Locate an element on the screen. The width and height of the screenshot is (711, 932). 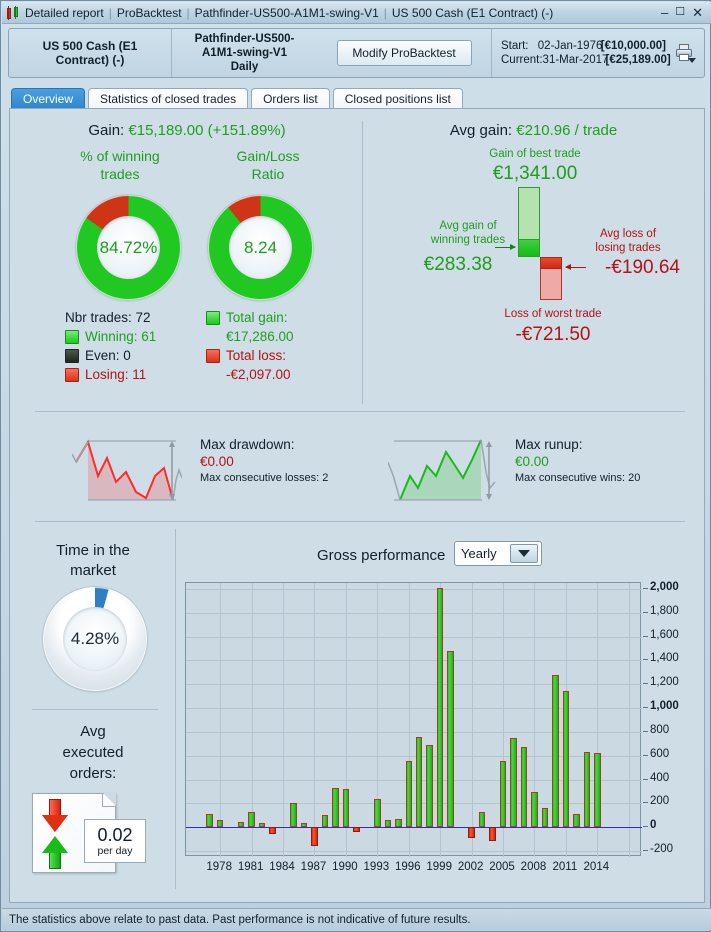
legend-winning: Winning: 61 is located at coordinates (110, 336).